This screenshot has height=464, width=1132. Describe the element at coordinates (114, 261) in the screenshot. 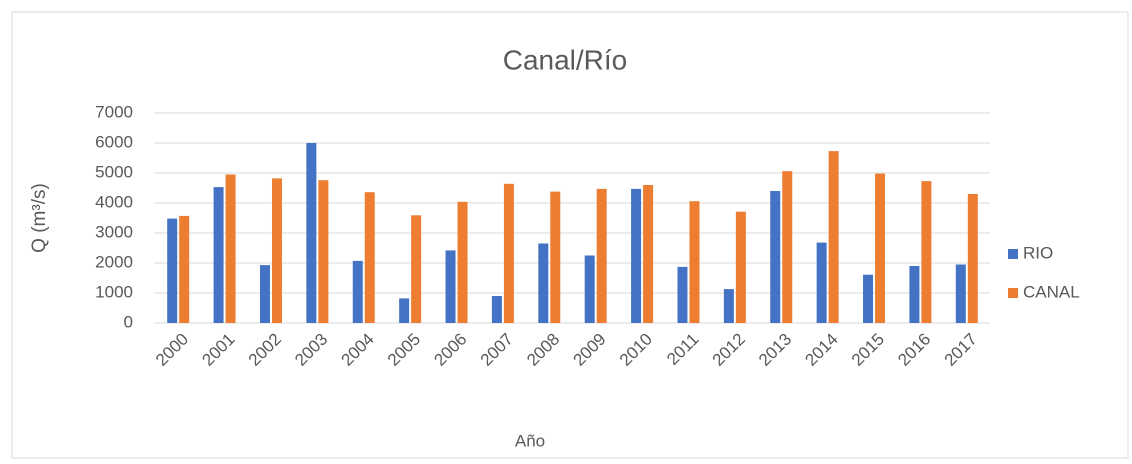

I see `y-tick-label: 2000` at that location.